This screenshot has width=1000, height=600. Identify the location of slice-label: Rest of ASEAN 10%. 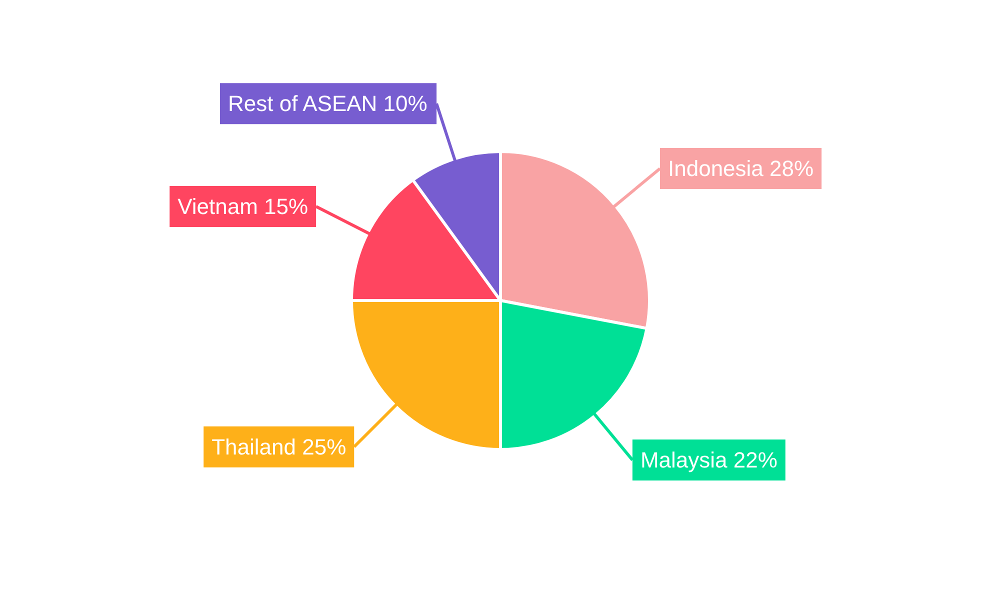
(328, 103).